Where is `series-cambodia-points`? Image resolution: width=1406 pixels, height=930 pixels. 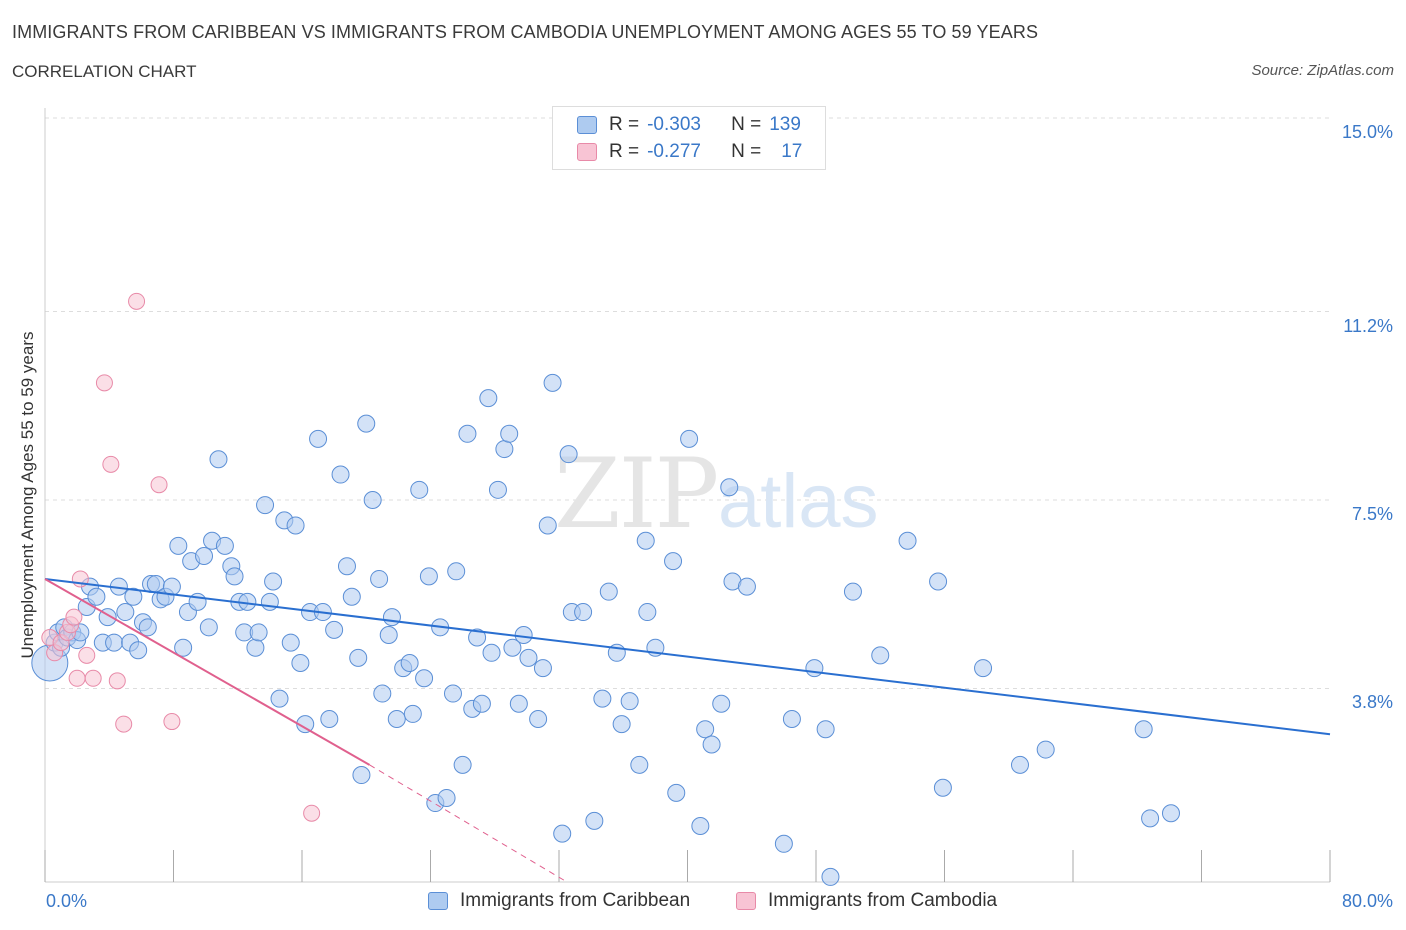 series-cambodia-points is located at coordinates (181, 557).